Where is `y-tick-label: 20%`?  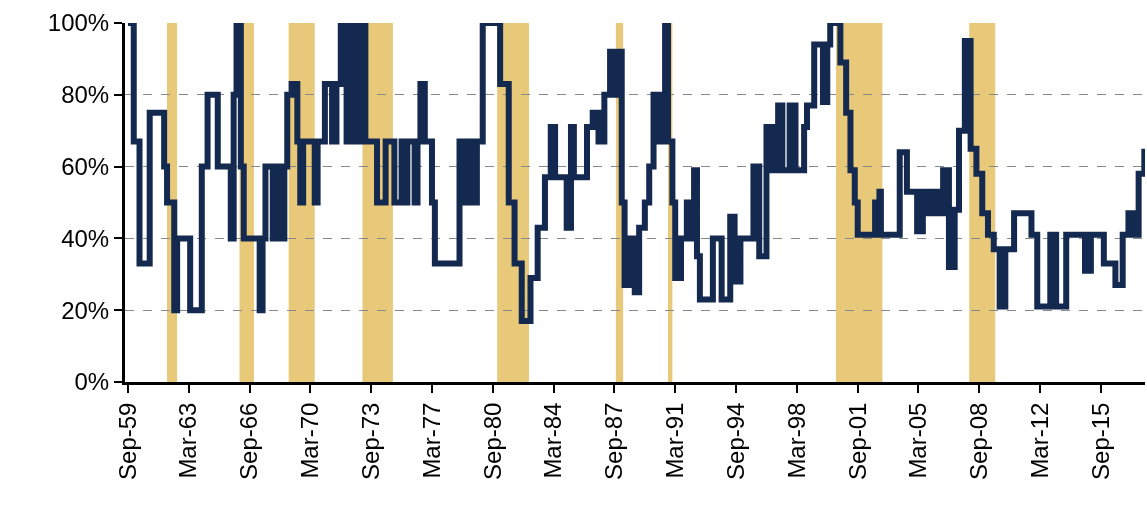 y-tick-label: 20% is located at coordinates (85, 310).